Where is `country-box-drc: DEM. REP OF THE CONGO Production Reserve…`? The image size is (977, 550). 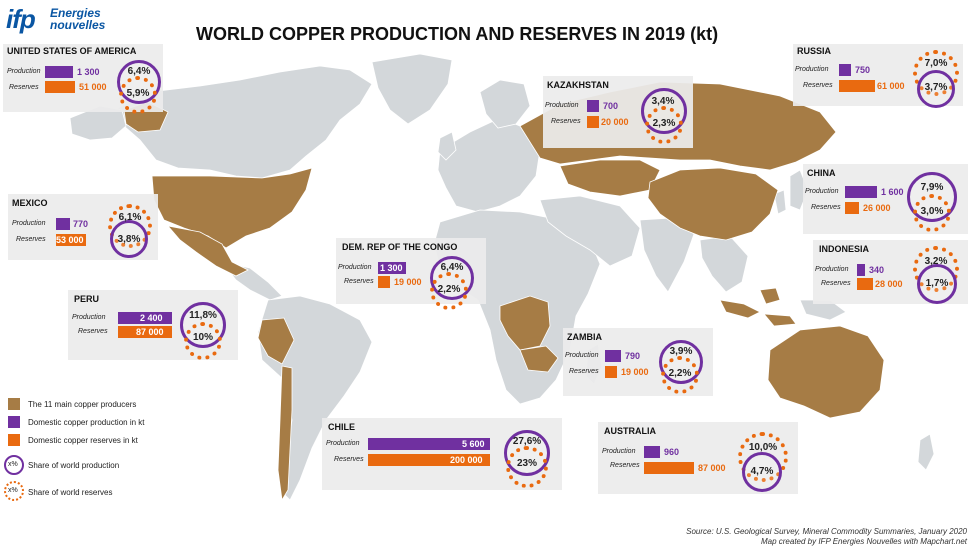
country-box-drc: DEM. REP OF THE CONGO Production Reserve… is located at coordinates (411, 274).